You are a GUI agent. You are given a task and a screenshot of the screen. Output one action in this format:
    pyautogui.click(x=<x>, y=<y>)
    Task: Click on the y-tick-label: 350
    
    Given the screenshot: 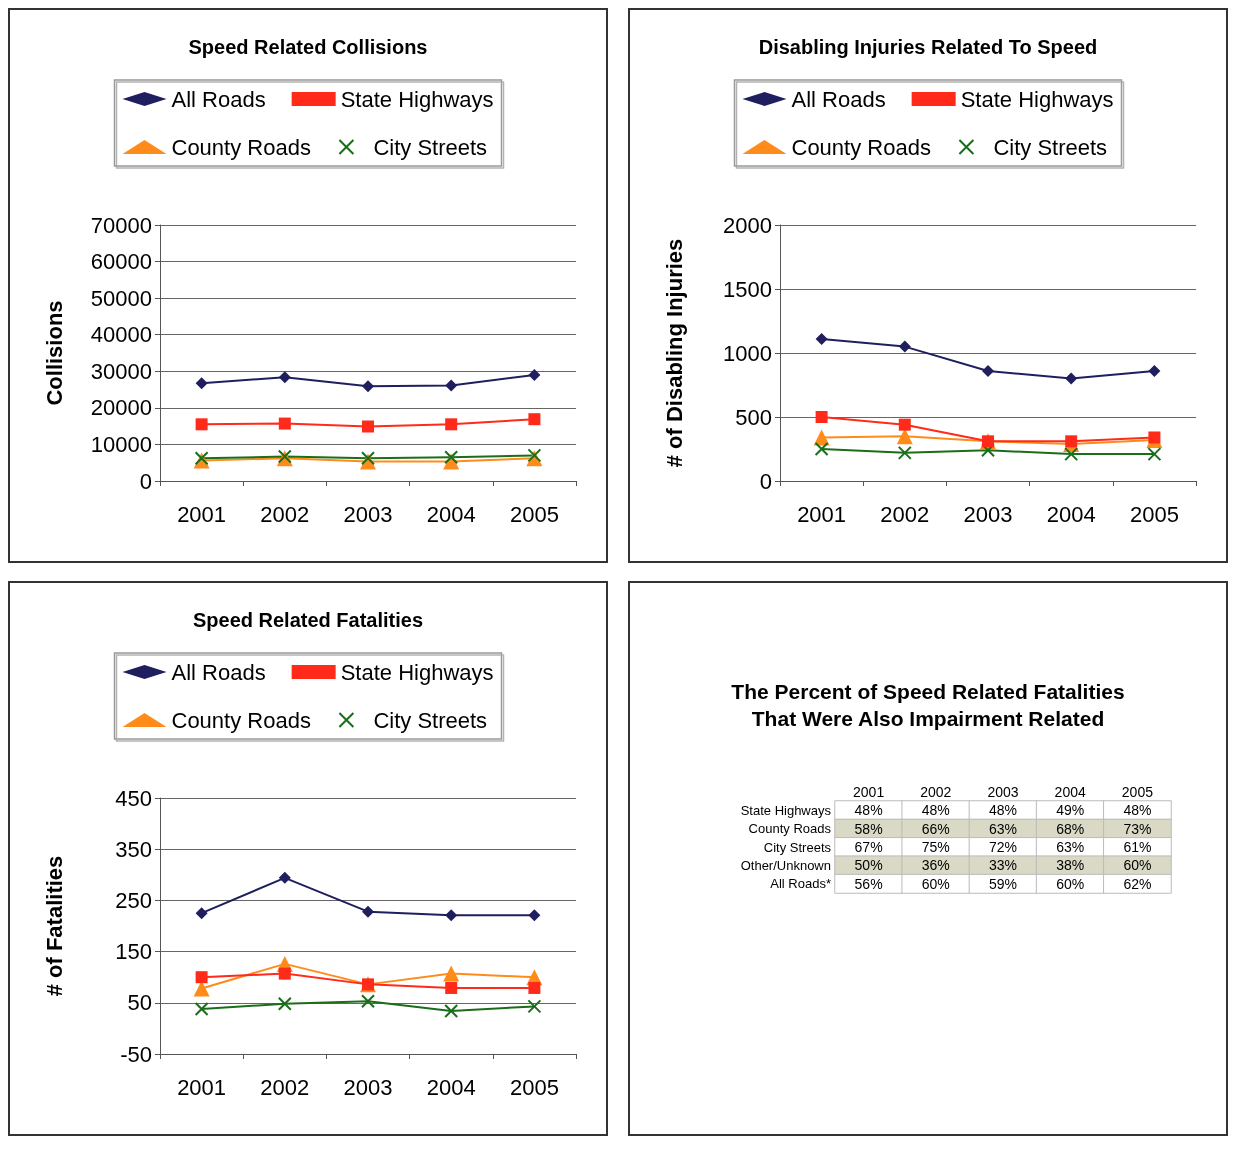 What is the action you would take?
    pyautogui.click(x=133, y=849)
    